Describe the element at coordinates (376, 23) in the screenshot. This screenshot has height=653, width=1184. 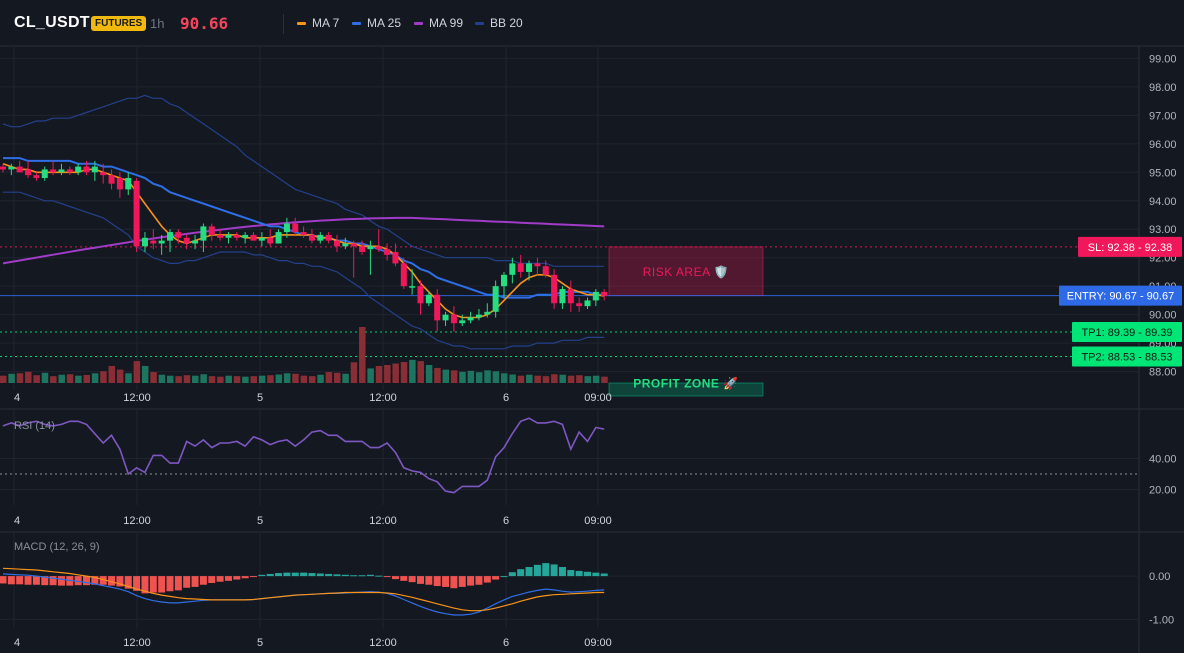
I see `legend-ma25: MA 25` at that location.